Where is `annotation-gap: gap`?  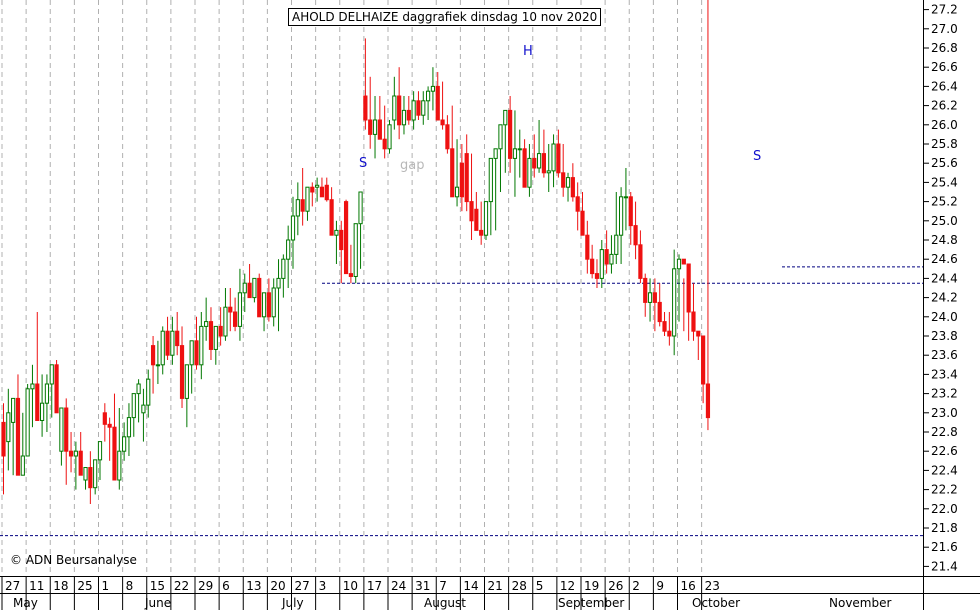 annotation-gap: gap is located at coordinates (412, 165).